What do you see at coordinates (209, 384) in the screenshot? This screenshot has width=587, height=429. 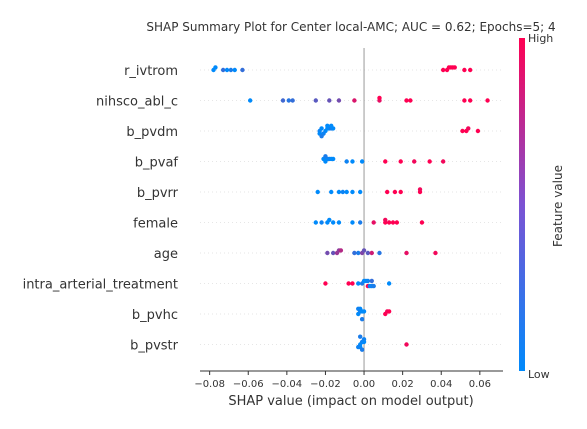 I see `x-tick-label: −0.08` at bounding box center [209, 384].